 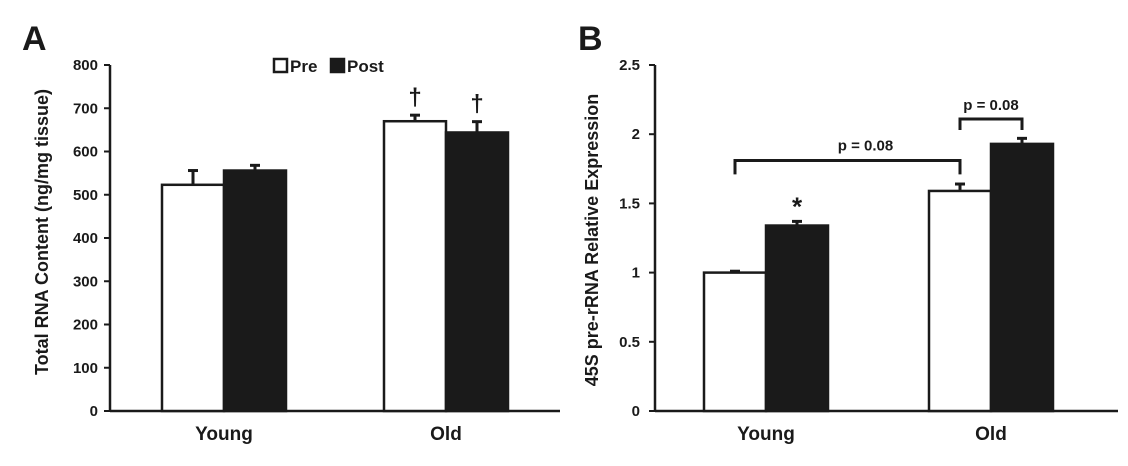 I want to click on y-tick-label: 700, so click(x=85, y=108).